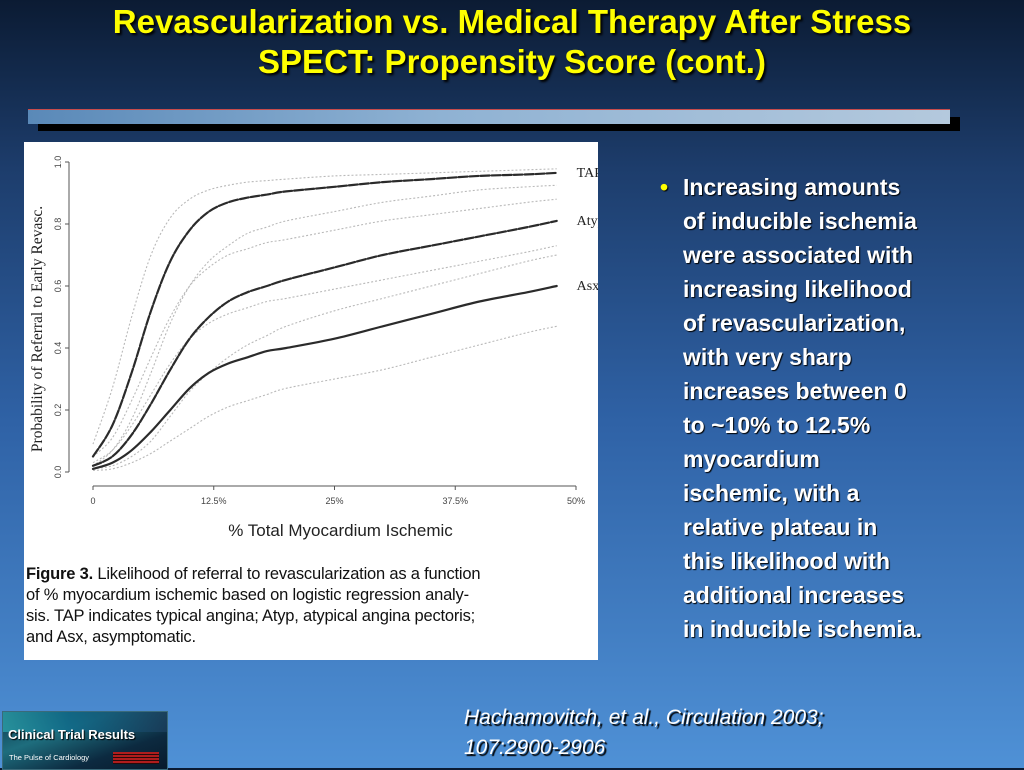 Image resolution: width=1024 pixels, height=770 pixels. I want to click on x-tick-label: 12.5%, so click(214, 501).